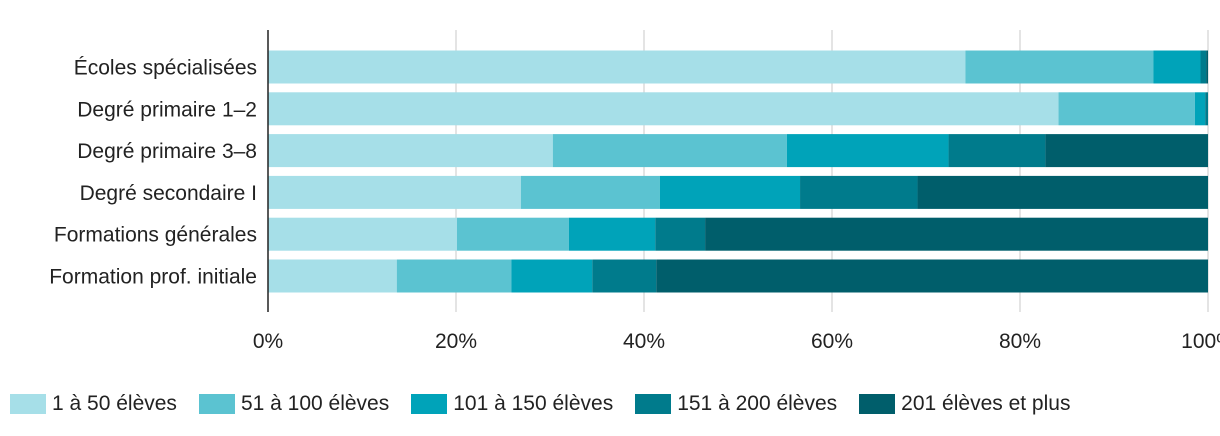 The image size is (1220, 436). What do you see at coordinates (644, 341) in the screenshot?
I see `x-tick-label: 40%` at bounding box center [644, 341].